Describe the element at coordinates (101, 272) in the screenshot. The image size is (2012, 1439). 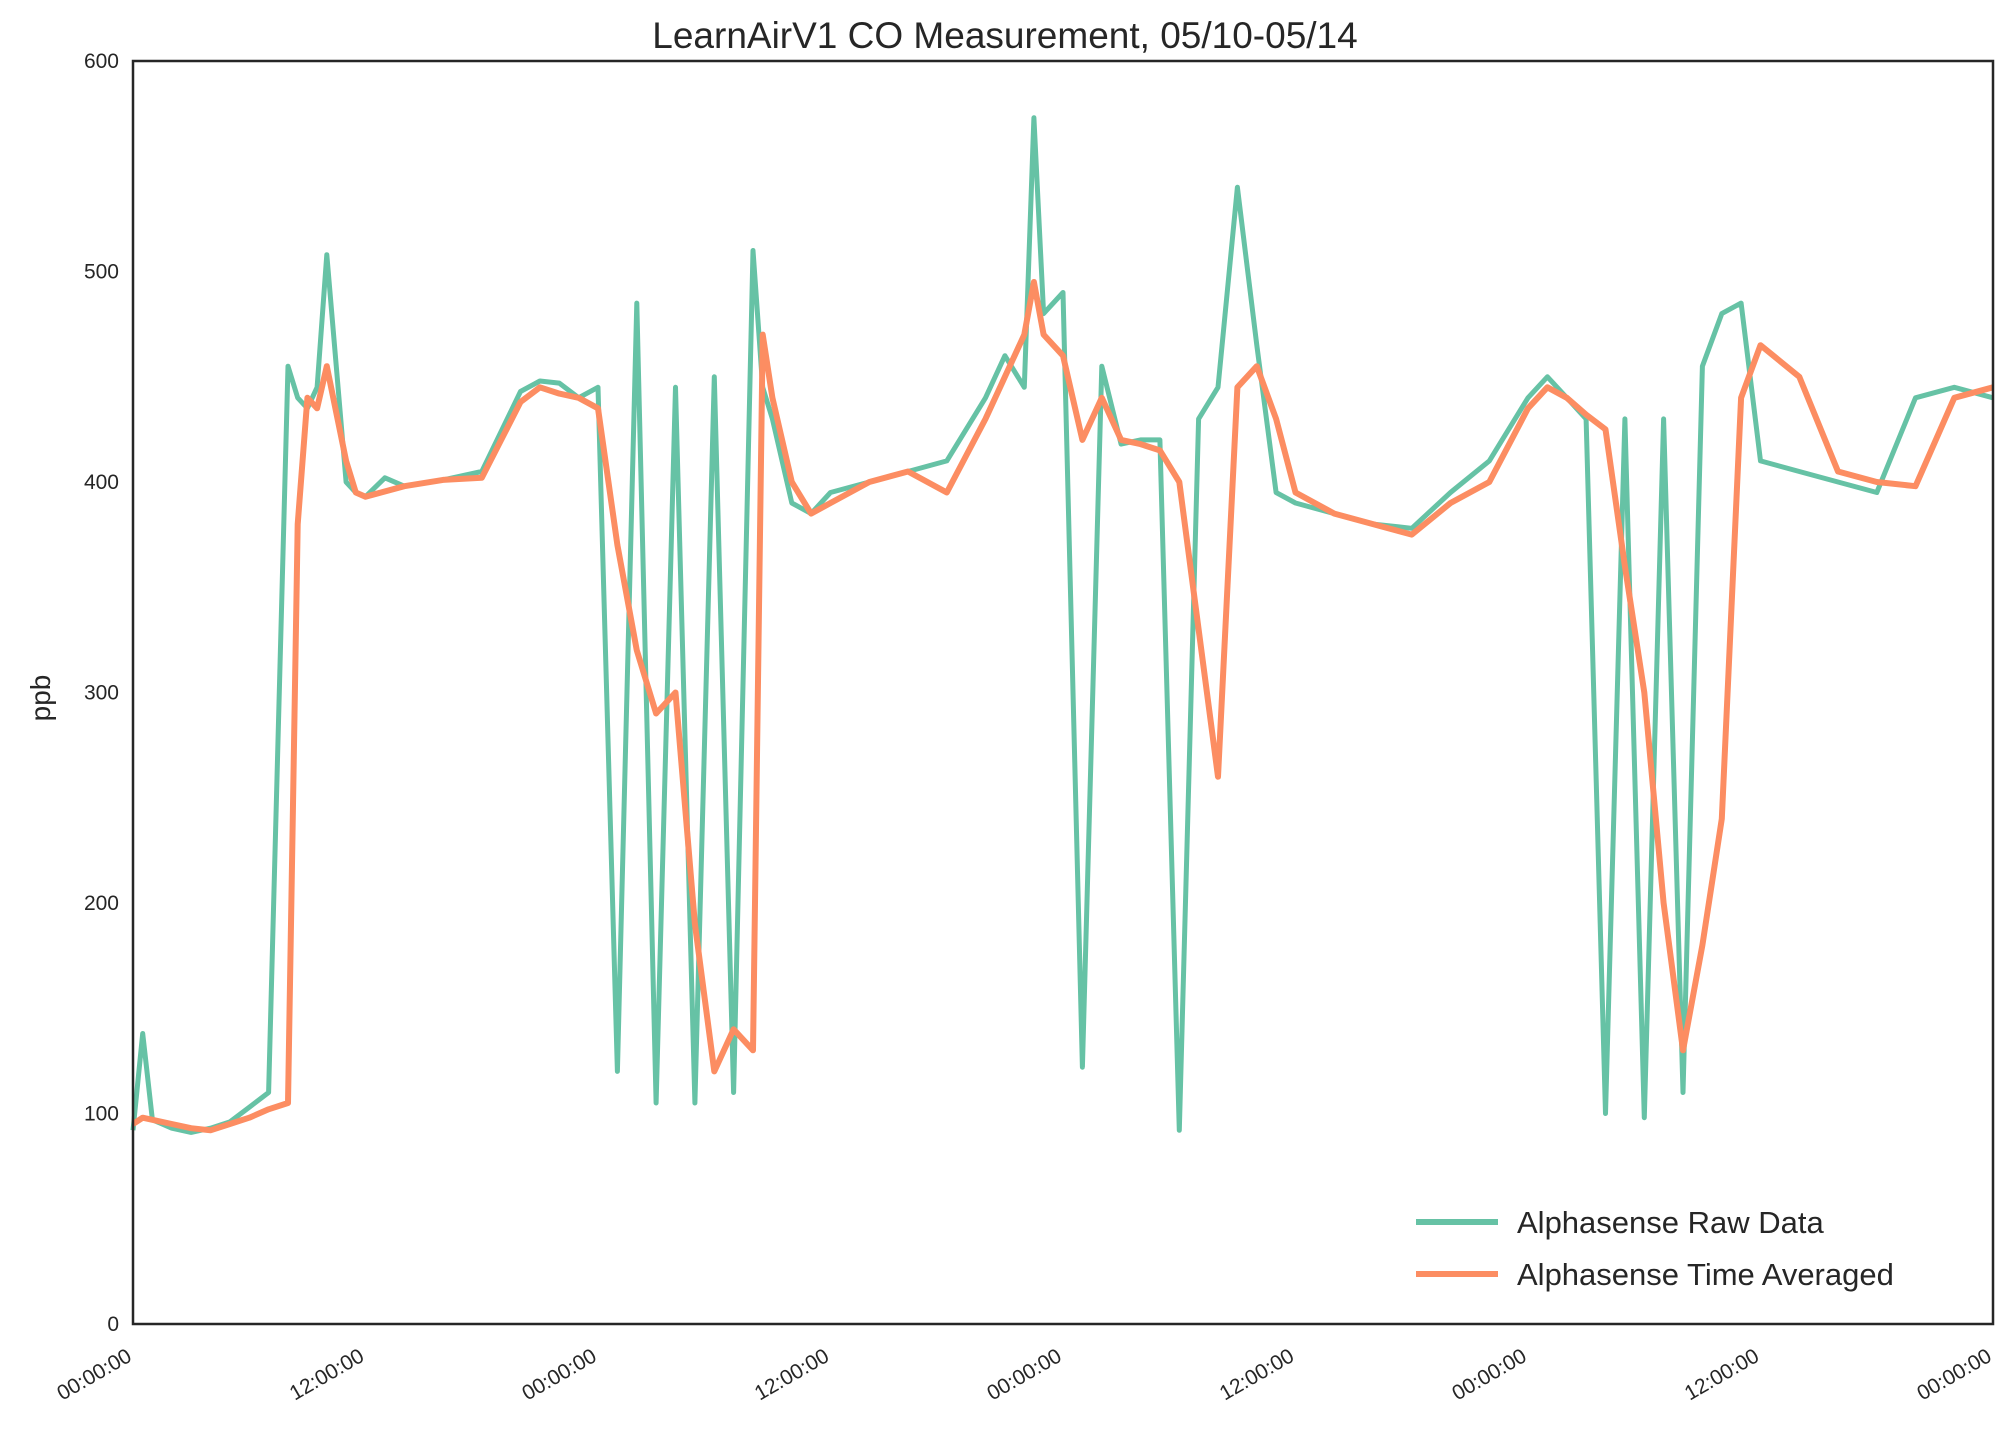
I see `y-tick-label: 500` at that location.